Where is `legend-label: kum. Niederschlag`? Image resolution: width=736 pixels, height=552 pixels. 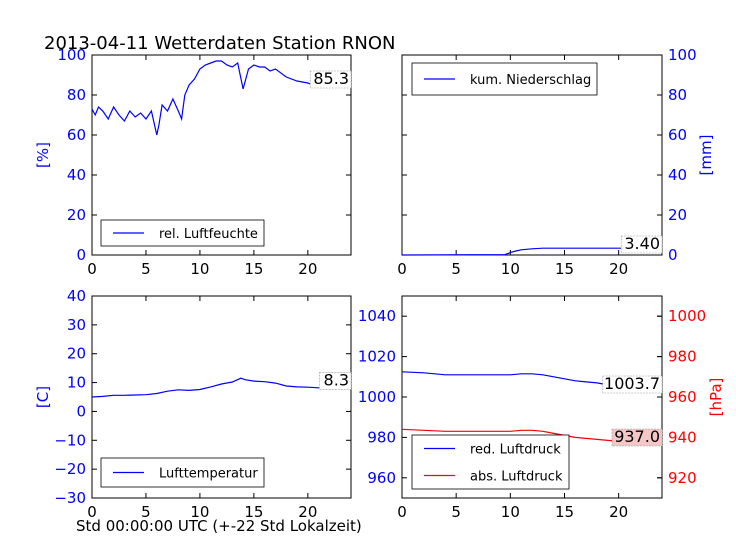 legend-label: kum. Niederschlag is located at coordinates (530, 80).